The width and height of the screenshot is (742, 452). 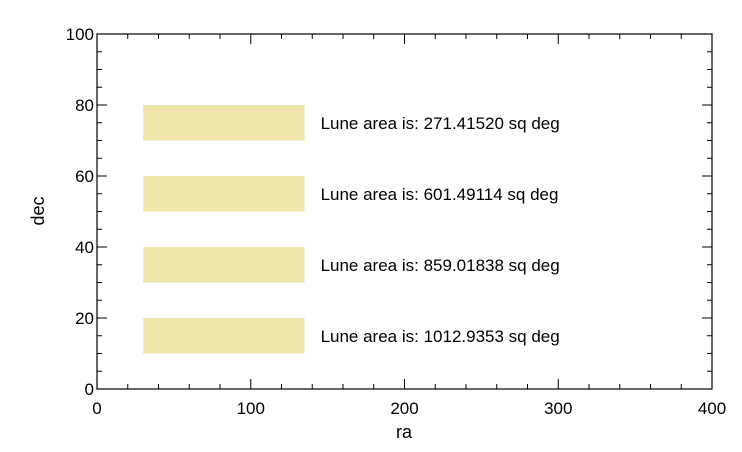 I want to click on y-tick-labels: 0 20 40 60 80 100, so click(x=80, y=212).